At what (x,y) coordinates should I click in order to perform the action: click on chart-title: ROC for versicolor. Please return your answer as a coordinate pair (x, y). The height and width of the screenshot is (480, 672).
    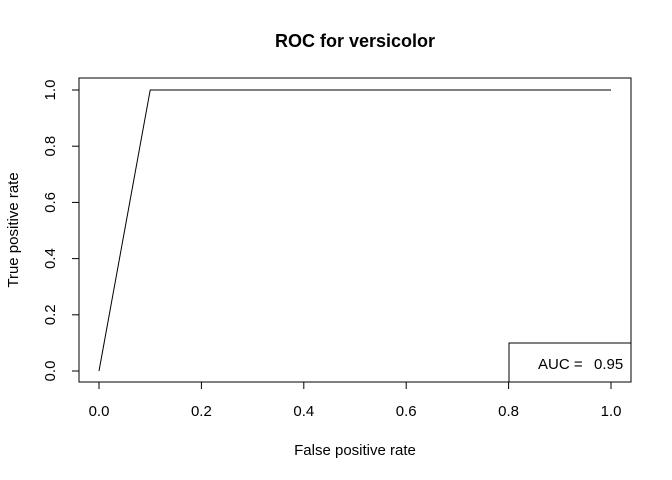
    Looking at the image, I should click on (355, 41).